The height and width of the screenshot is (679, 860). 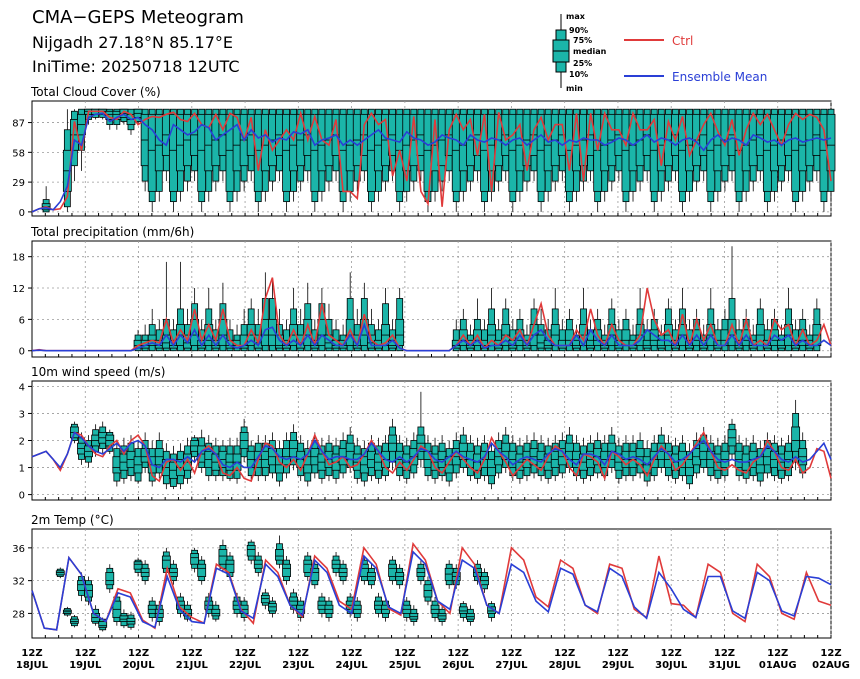 I want to click on panel-title: Total Cloud Cover (%), so click(x=95, y=92).